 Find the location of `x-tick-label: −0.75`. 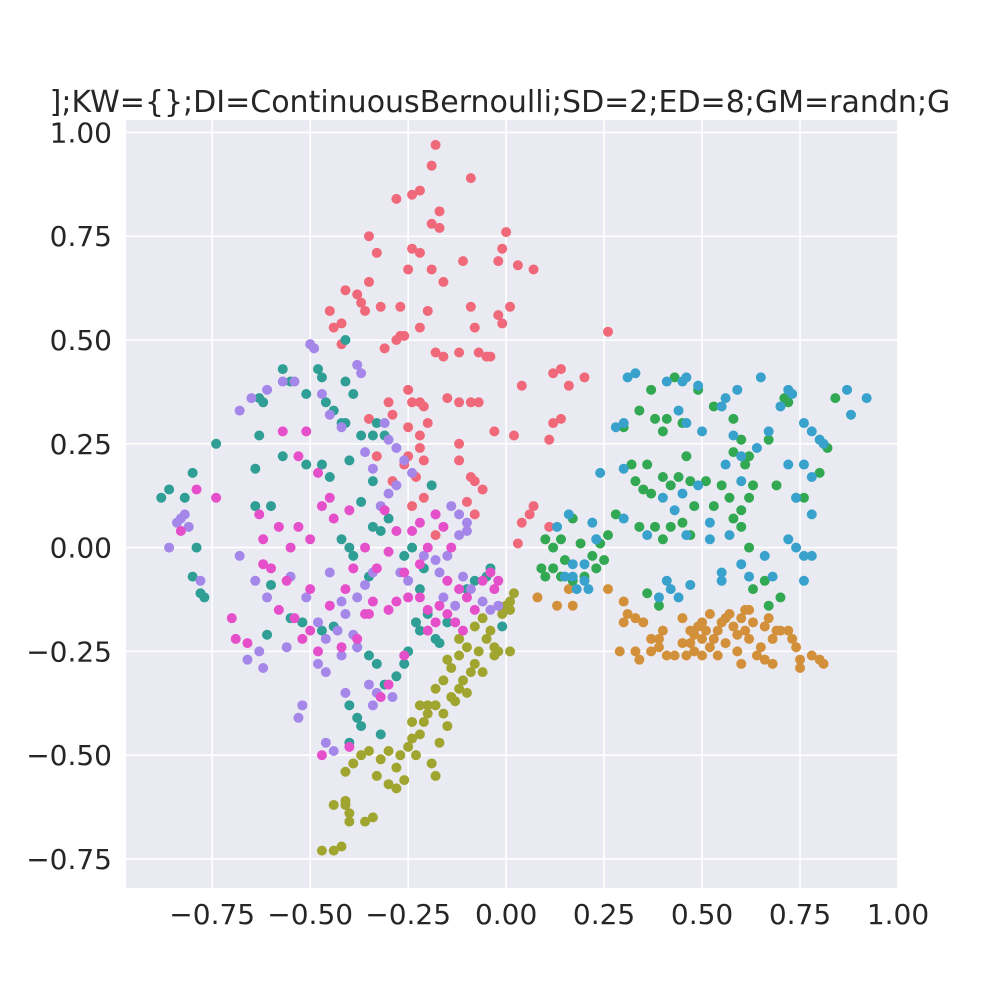

x-tick-label: −0.75 is located at coordinates (212, 914).